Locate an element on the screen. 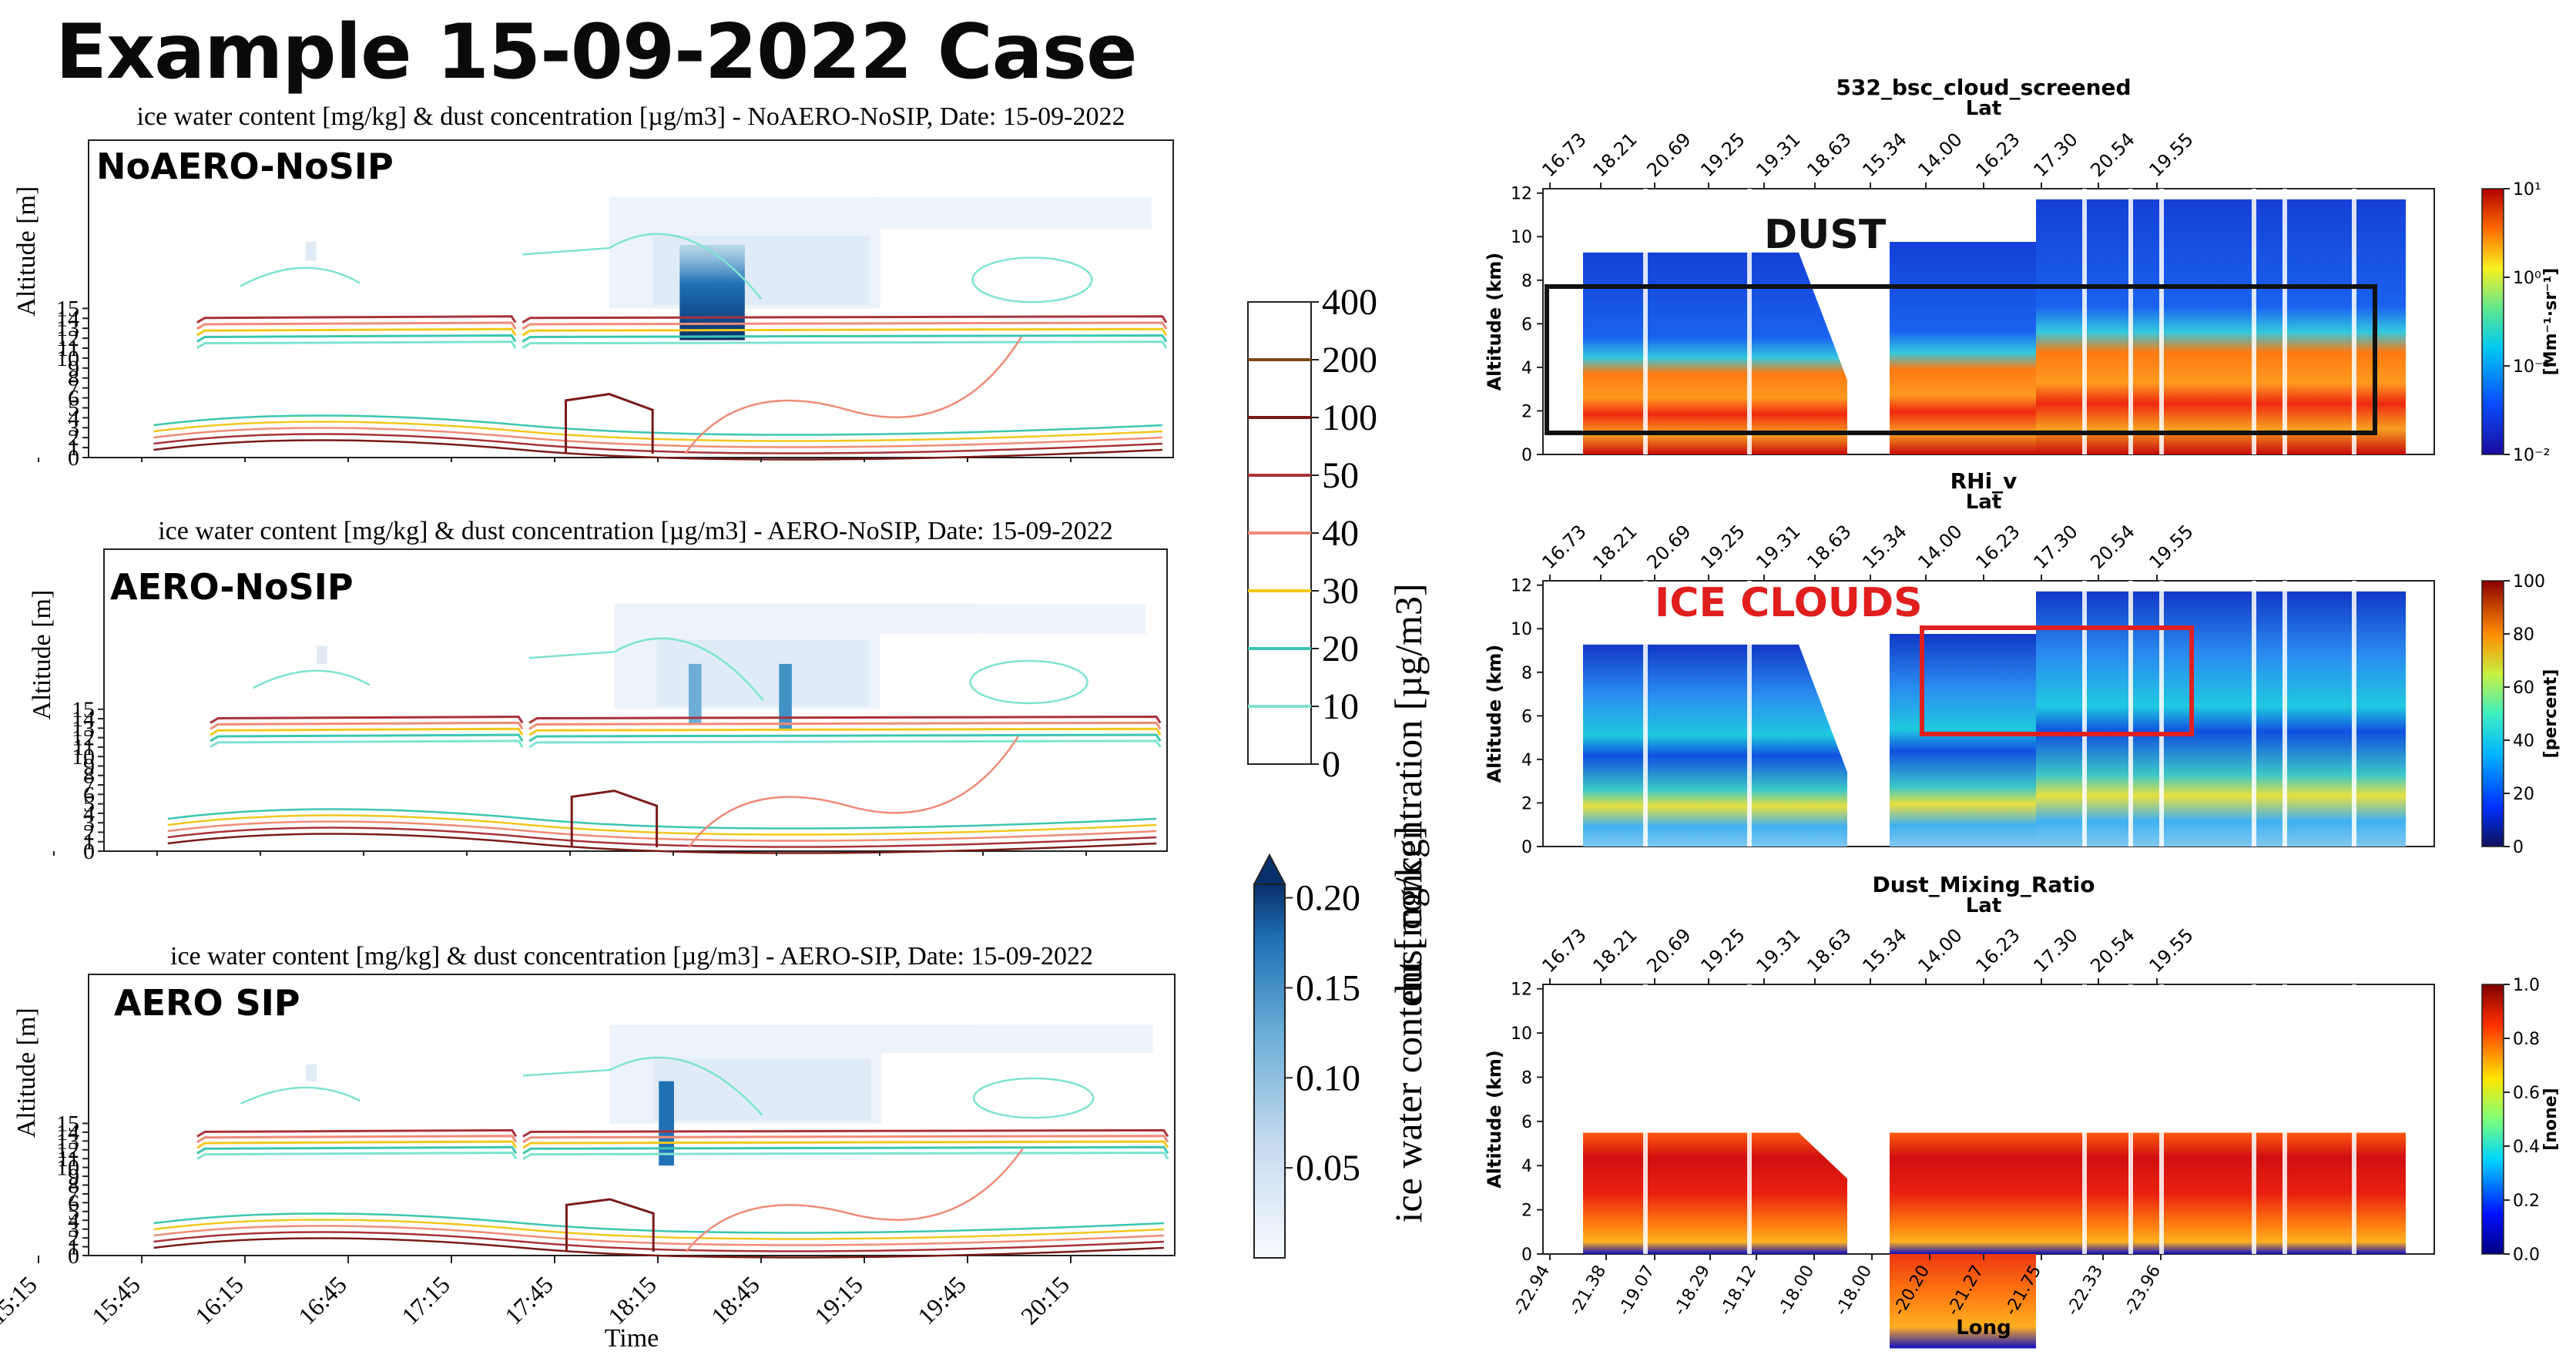 The height and width of the screenshot is (1368, 2576). y-tick-label: 8 is located at coordinates (89, 776).